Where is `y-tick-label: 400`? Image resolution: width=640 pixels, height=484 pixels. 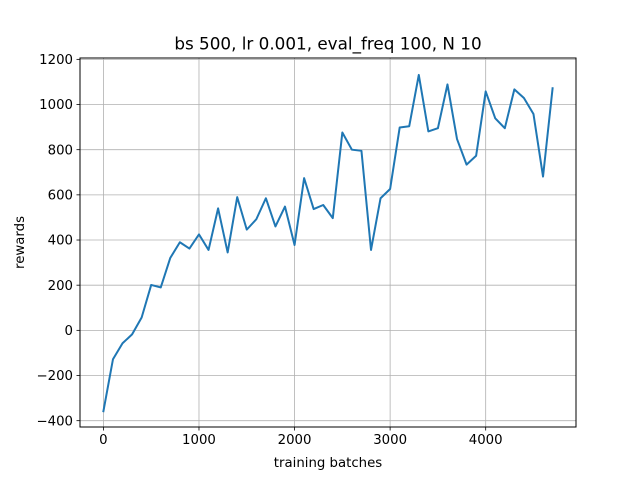
y-tick-label: 400 is located at coordinates (60, 241).